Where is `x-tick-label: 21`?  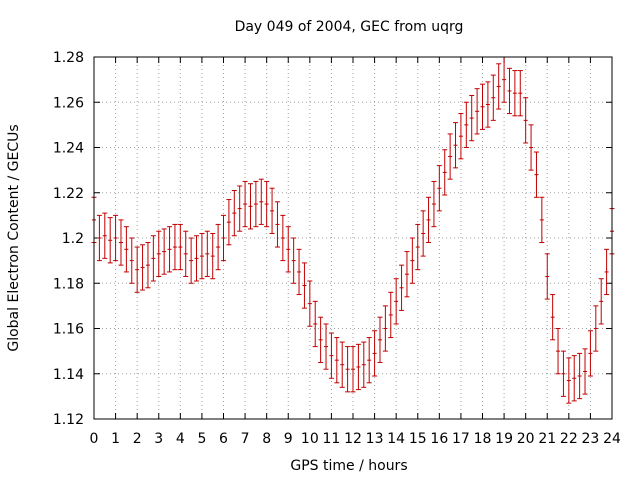 x-tick-label: 21 is located at coordinates (547, 439).